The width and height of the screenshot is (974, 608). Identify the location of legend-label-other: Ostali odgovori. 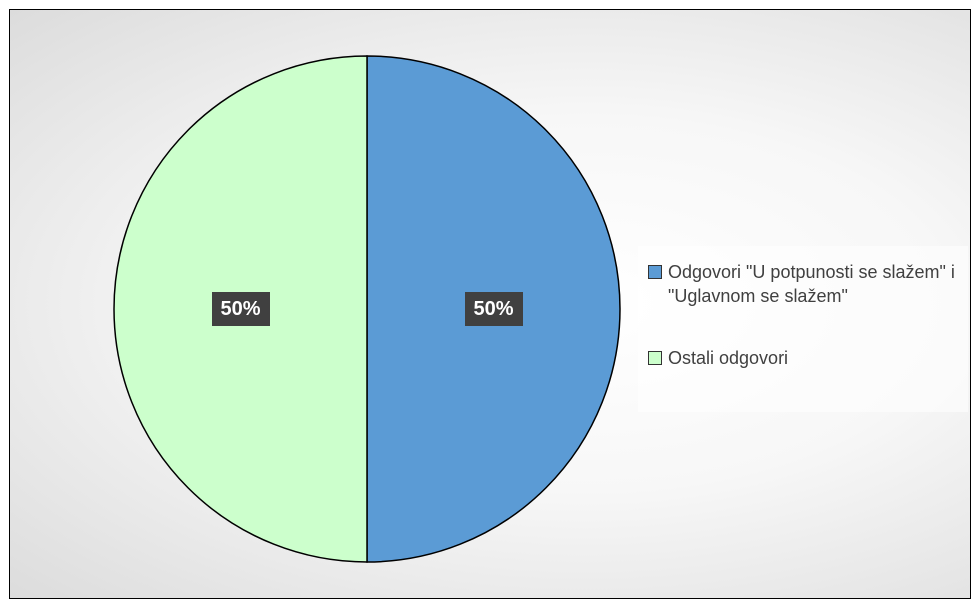
(728, 358).